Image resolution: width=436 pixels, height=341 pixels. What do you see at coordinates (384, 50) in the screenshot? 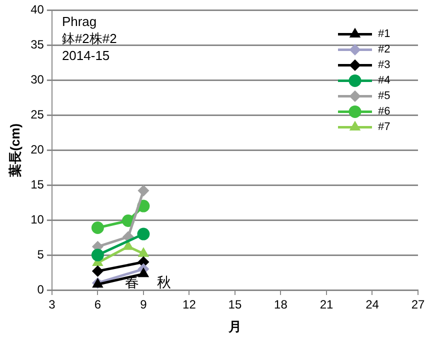
I see `legend-label: #2` at bounding box center [384, 50].